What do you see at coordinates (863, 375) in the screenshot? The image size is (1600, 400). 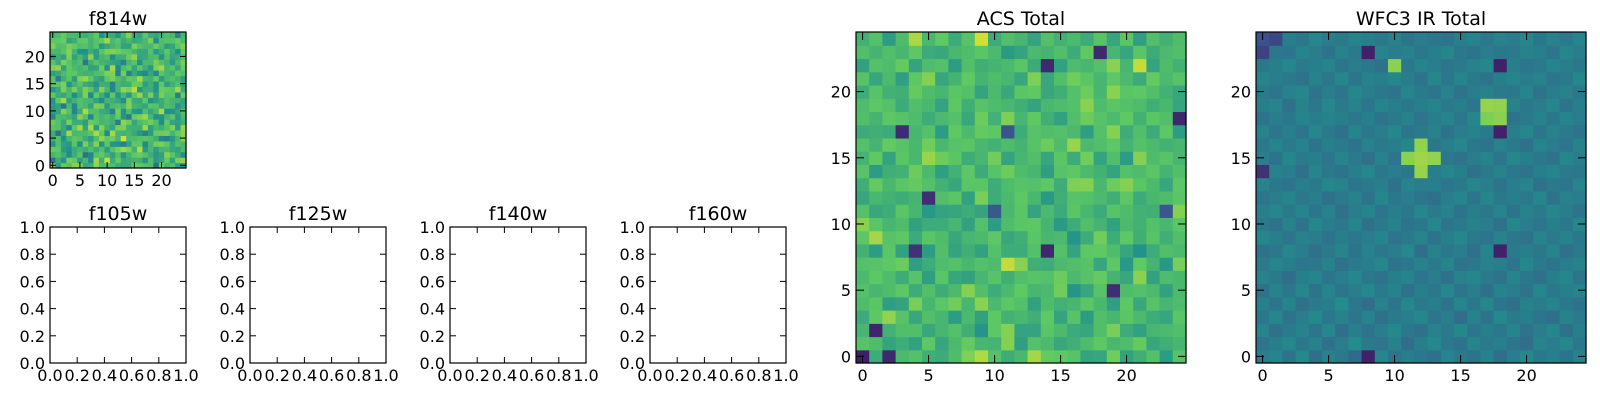 I see `x-tick-label: 0` at bounding box center [863, 375].